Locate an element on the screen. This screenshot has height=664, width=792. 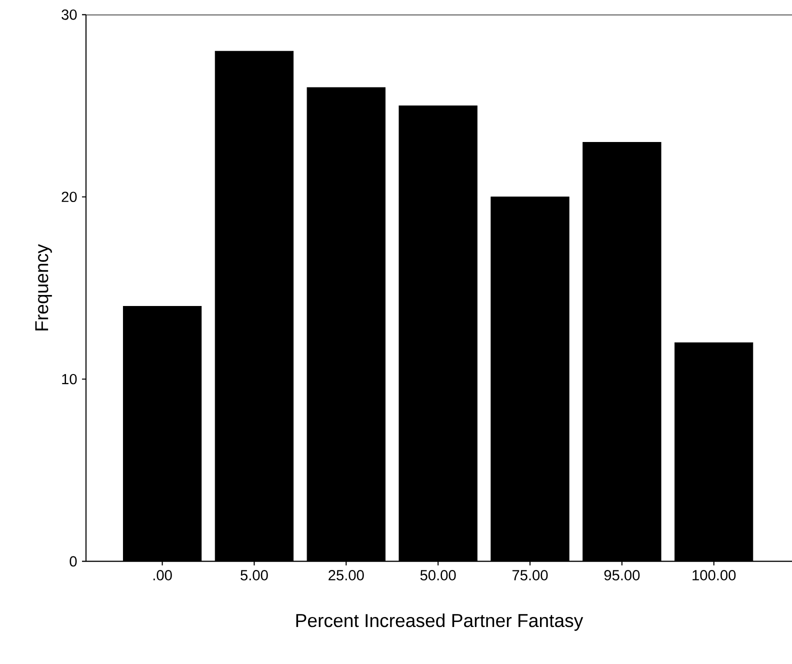
y-tick-label: 0 is located at coordinates (73, 561).